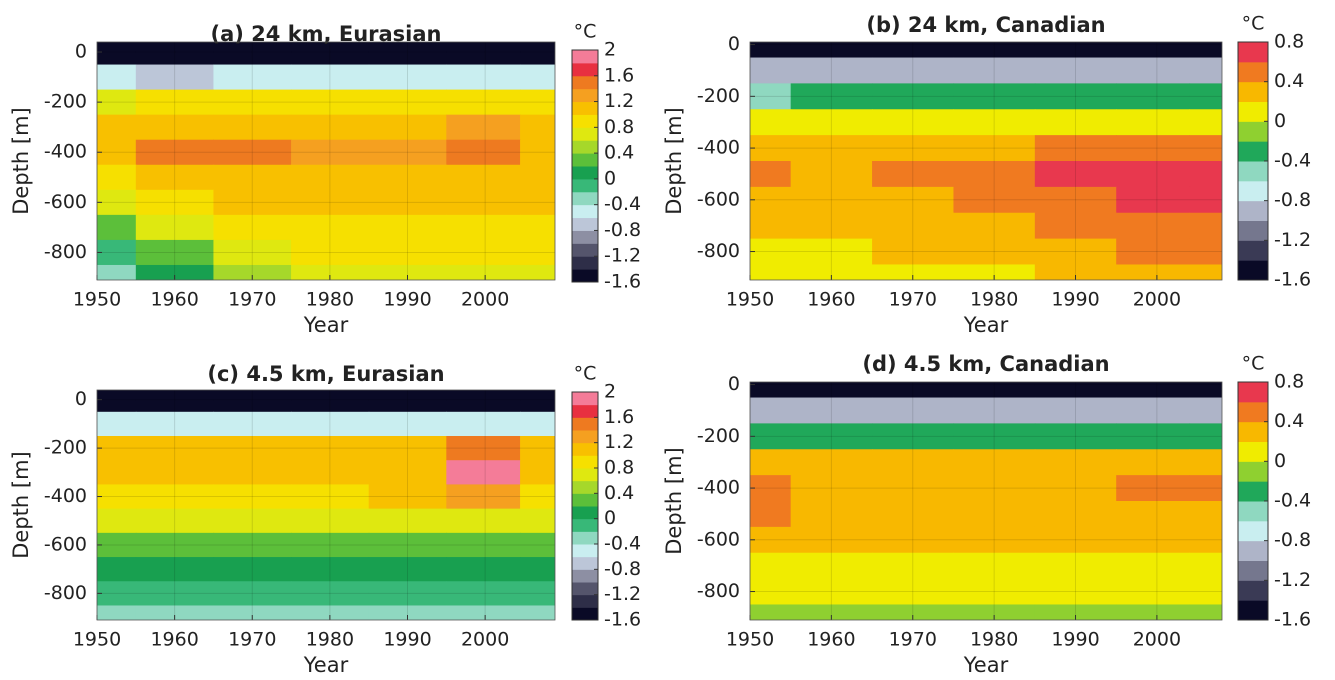  Describe the element at coordinates (252, 640) in the screenshot. I see `x-tick-label: 1970` at that location.